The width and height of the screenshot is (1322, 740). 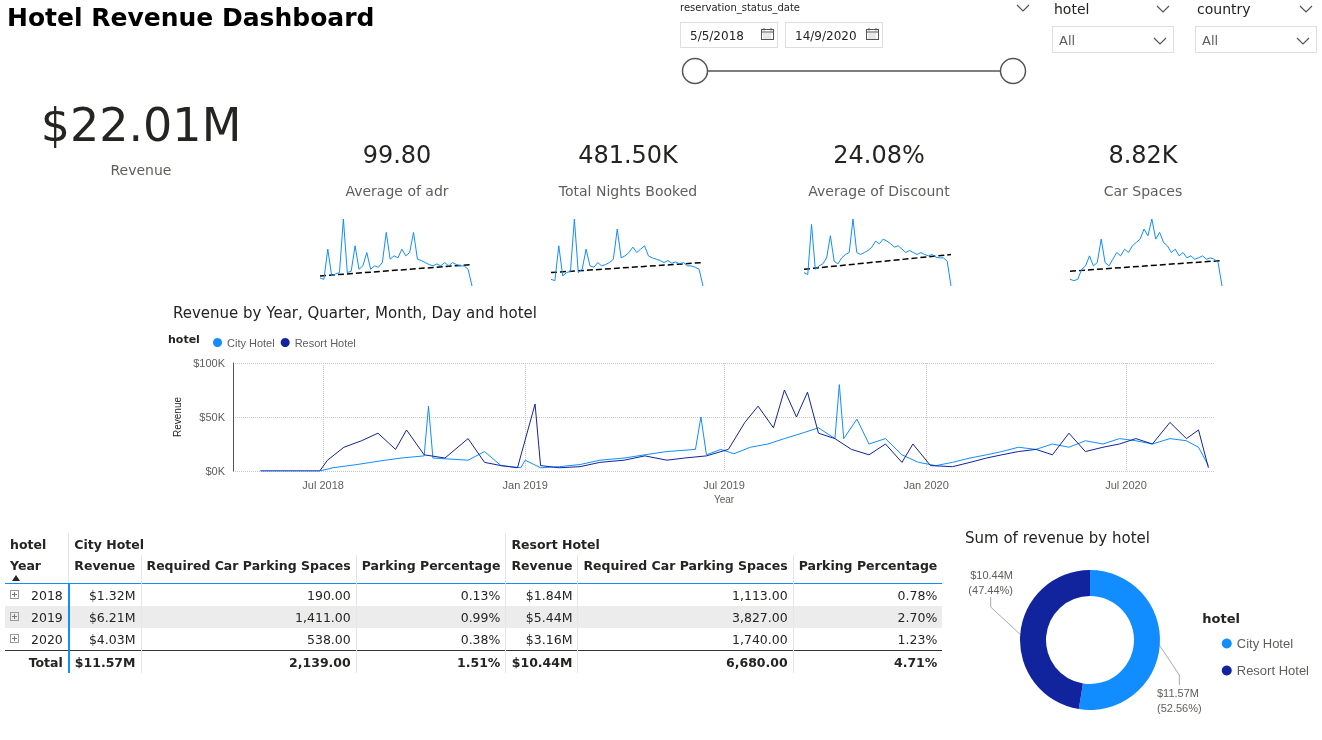 What do you see at coordinates (1179, 700) in the screenshot?
I see `data-label: $11.57M (52.56%)` at bounding box center [1179, 700].